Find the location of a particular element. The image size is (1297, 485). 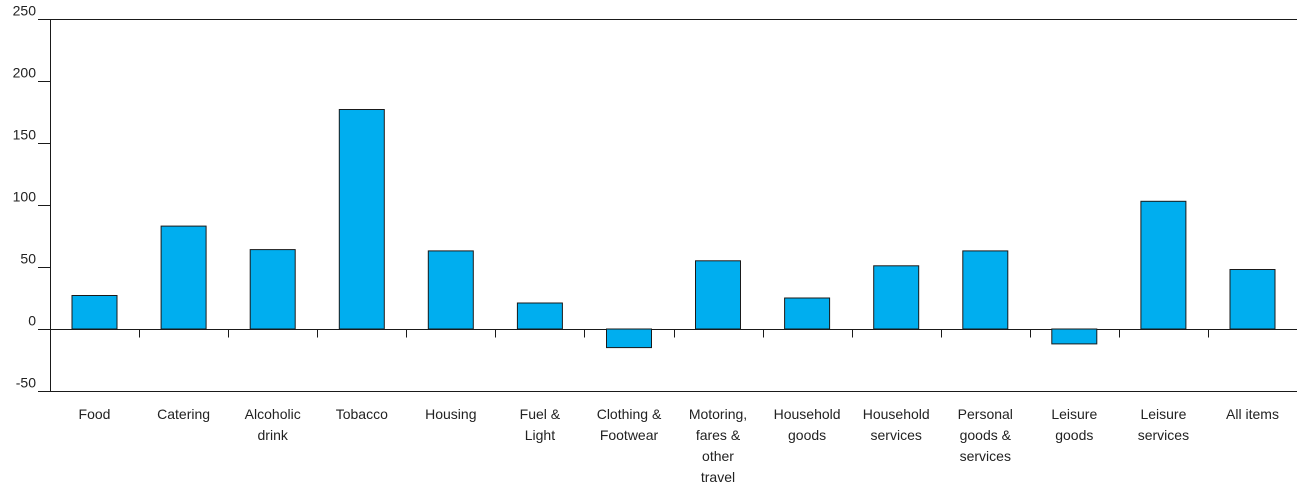

category-label: Household goods is located at coordinates (807, 424).